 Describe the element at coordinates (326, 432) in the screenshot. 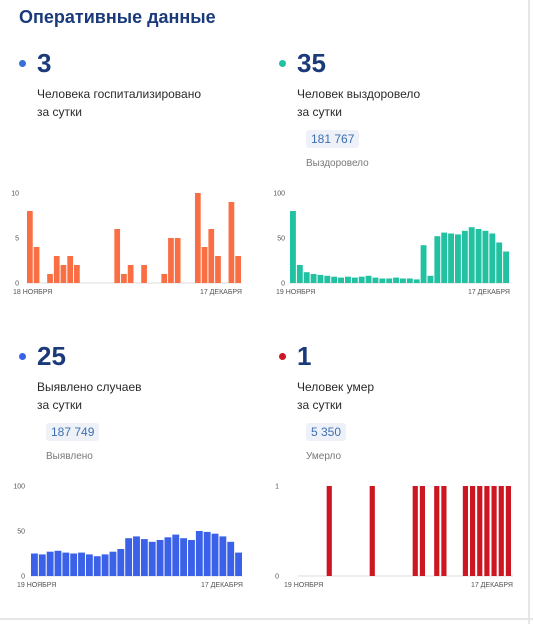

I see `deaths-total: 5 350` at that location.